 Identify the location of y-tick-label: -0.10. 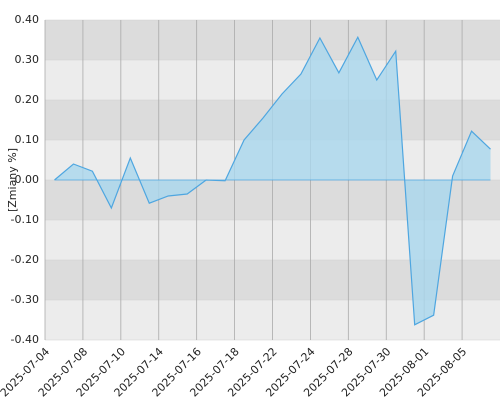
(25, 219).